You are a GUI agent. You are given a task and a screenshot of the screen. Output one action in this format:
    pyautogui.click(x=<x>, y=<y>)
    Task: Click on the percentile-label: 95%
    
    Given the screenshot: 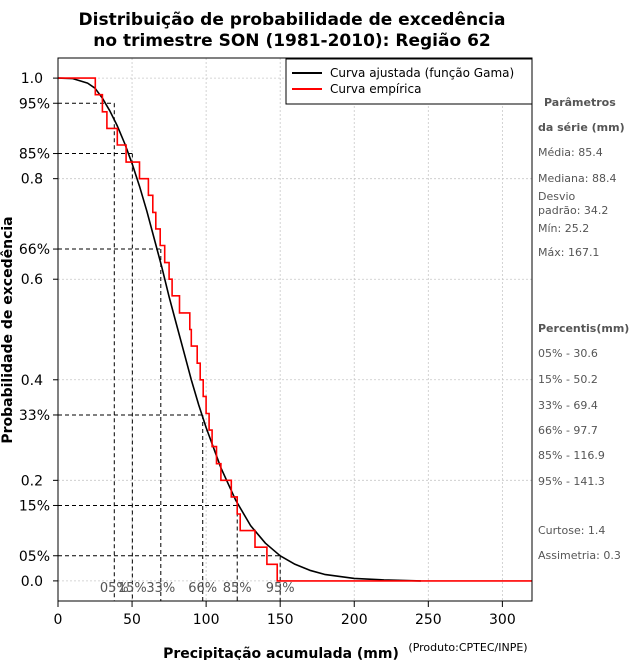 What is the action you would take?
    pyautogui.click(x=280, y=588)
    